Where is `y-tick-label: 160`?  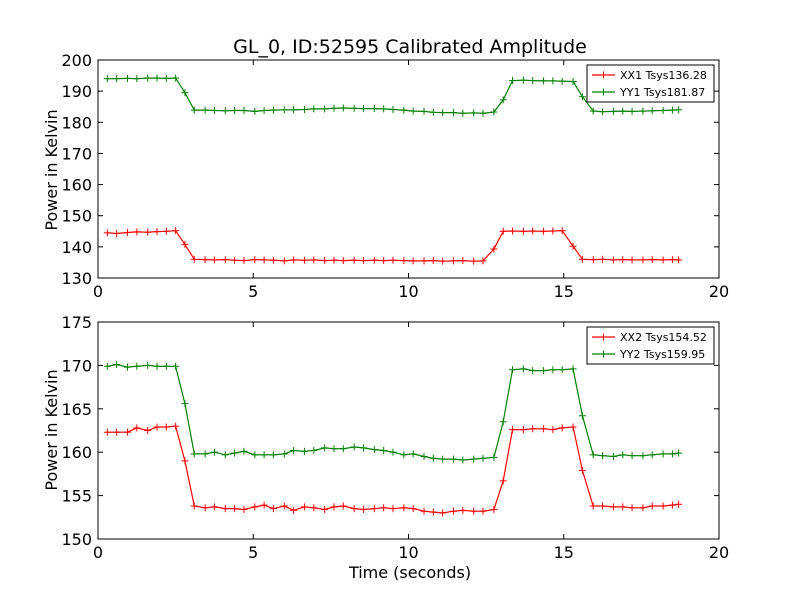
y-tick-label: 160 is located at coordinates (76, 452).